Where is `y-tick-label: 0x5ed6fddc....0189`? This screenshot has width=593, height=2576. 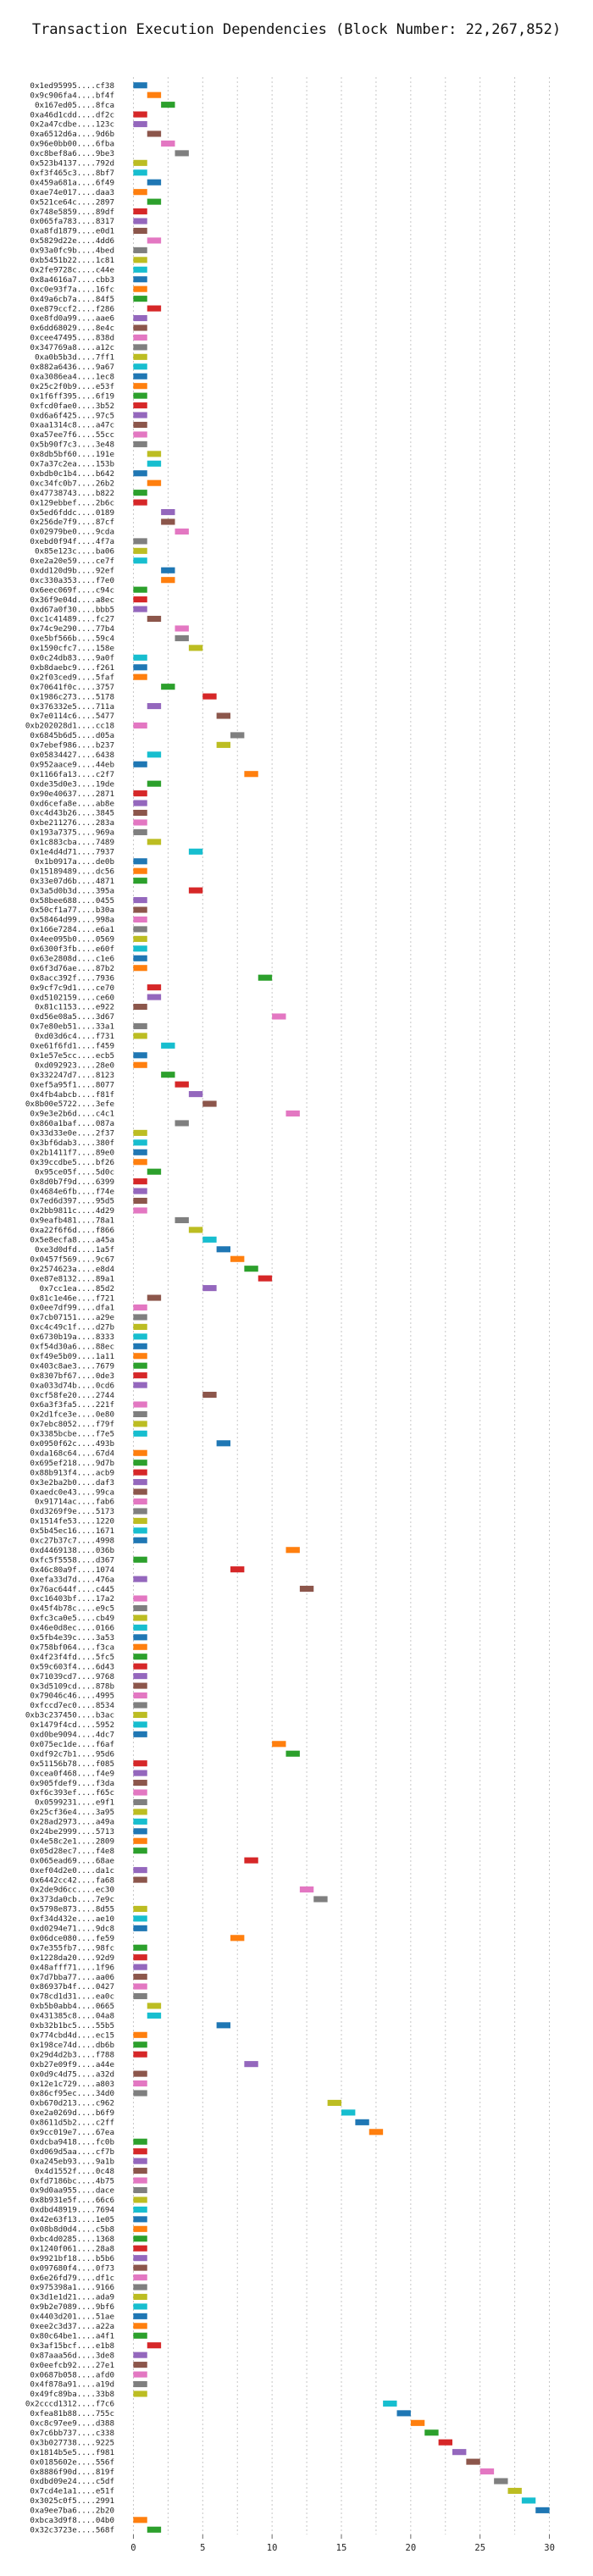 y-tick-label: 0x5ed6fddc....0189 is located at coordinates (72, 513).